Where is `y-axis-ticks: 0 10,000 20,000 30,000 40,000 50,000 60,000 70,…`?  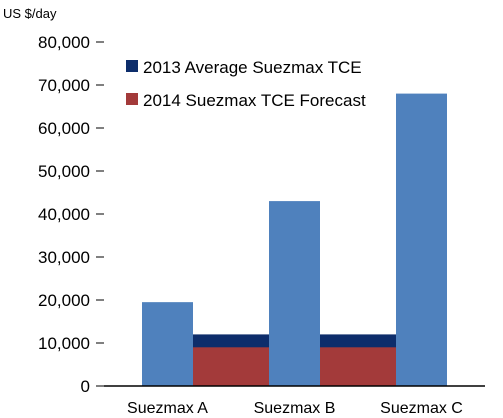 y-axis-ticks: 0 10,000 20,000 30,000 40,000 50,000 60,000 70,… is located at coordinates (71, 214).